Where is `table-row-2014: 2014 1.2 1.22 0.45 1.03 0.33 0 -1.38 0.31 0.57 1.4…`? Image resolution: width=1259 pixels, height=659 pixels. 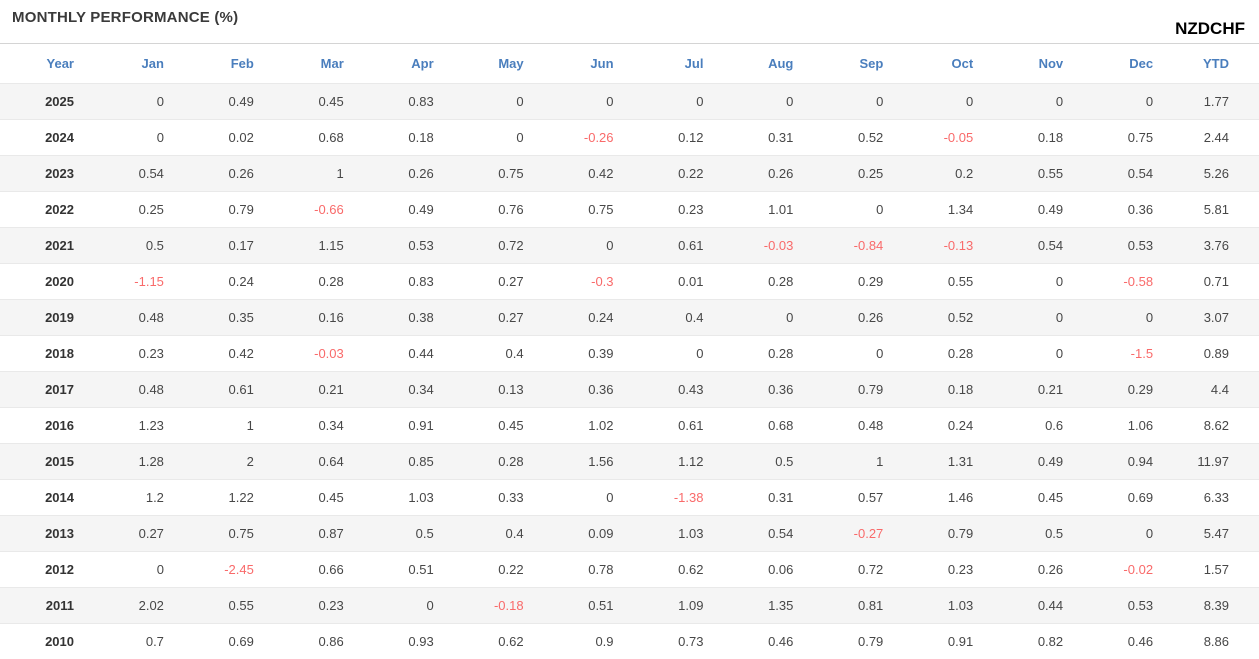 table-row-2014: 2014 1.2 1.22 0.45 1.03 0.33 0 -1.38 0.31 0.57 1.4… is located at coordinates (629, 496).